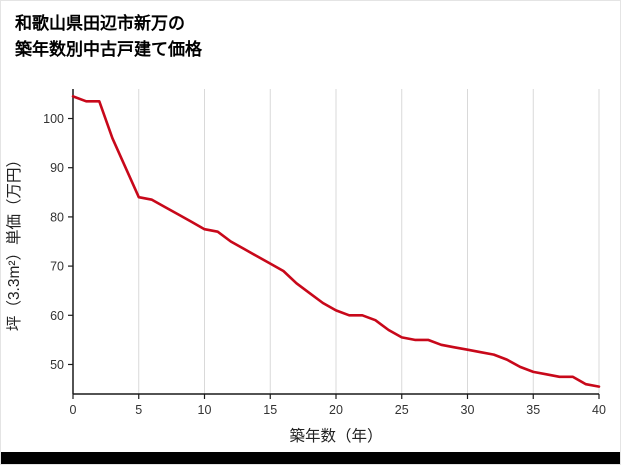  Describe the element at coordinates (138, 410) in the screenshot. I see `svg-text: 5` at that location.